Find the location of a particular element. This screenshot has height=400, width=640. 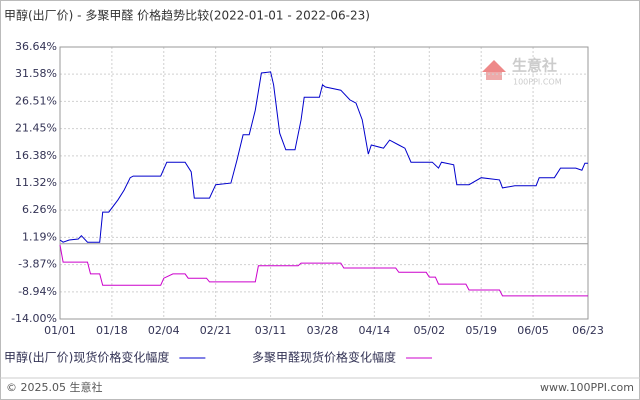

y-tick-label: -8.94% is located at coordinates (37, 291).